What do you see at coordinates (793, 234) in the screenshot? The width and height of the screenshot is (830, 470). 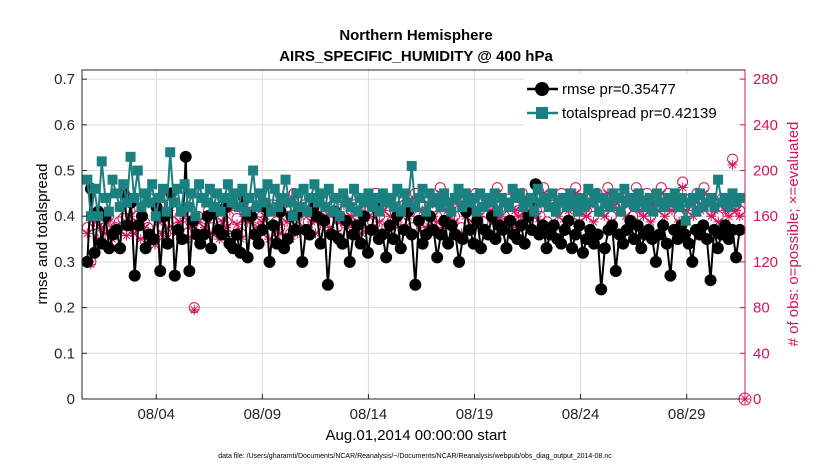 I see `y-axis-right-label: # of obs: o=possible; ×=evaluated` at bounding box center [793, 234].